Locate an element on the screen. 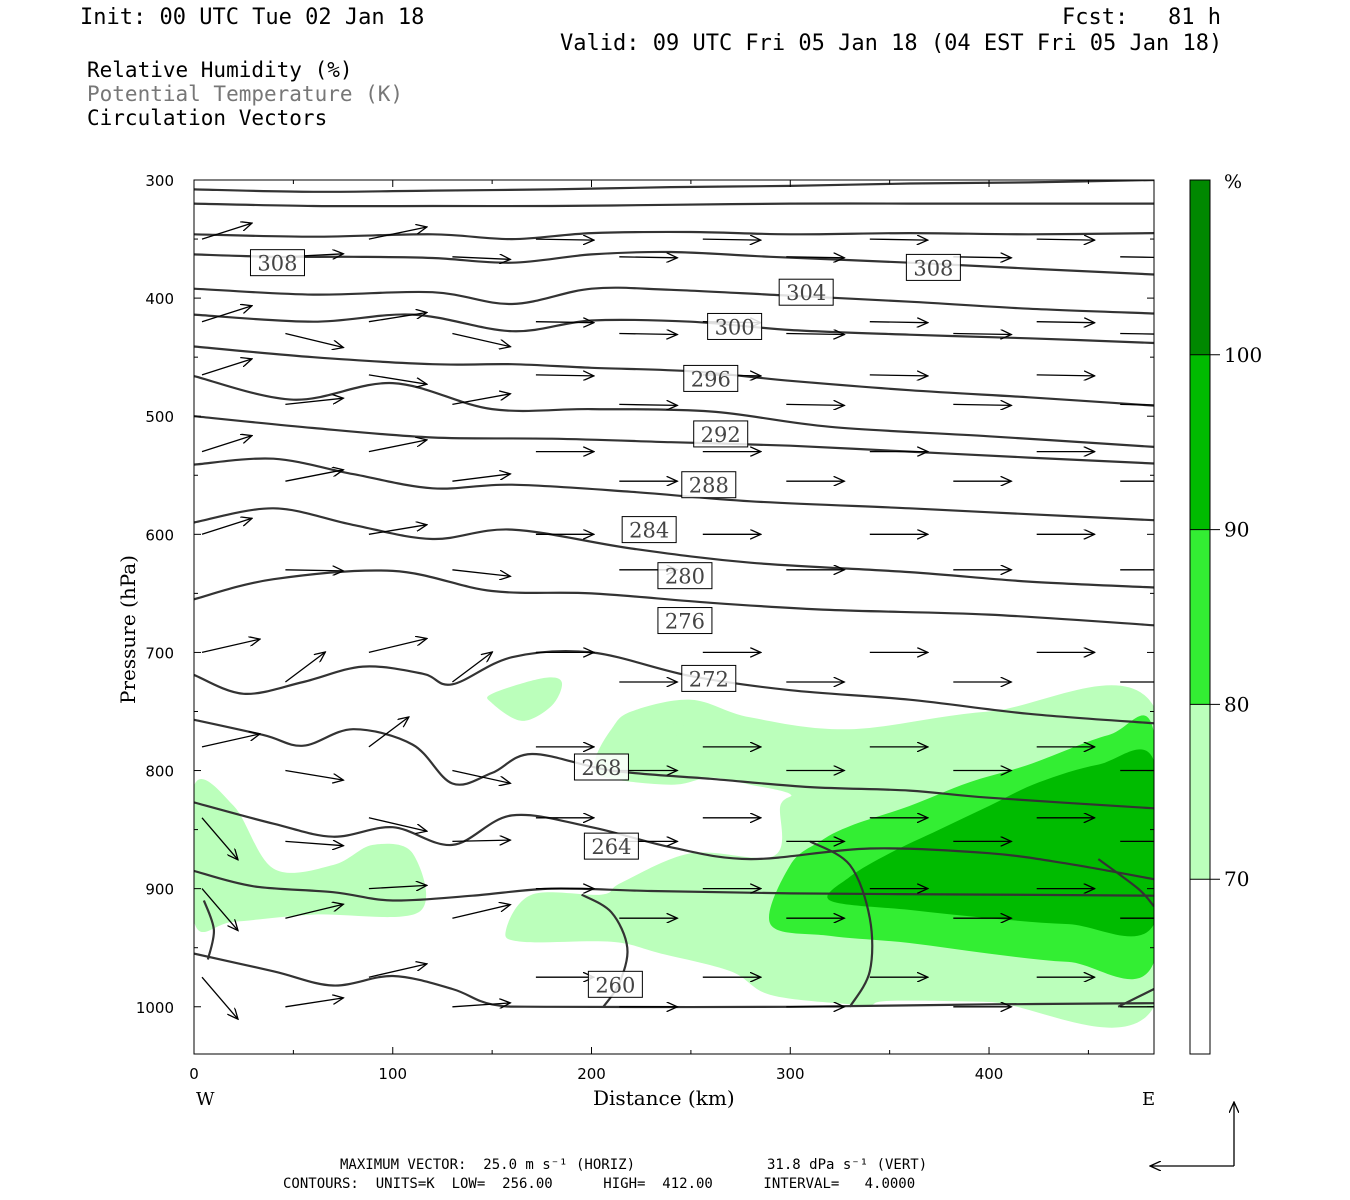 The image size is (1350, 1200). init-time: Init: 00 UTC Tue 02 Jan 18 is located at coordinates (252, 17).